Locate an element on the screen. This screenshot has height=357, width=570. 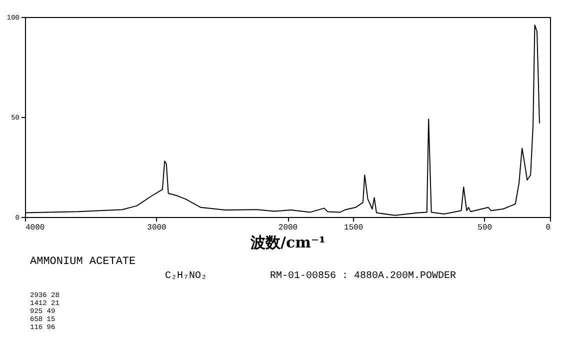
x-tick-label: 3000 is located at coordinates (157, 228).